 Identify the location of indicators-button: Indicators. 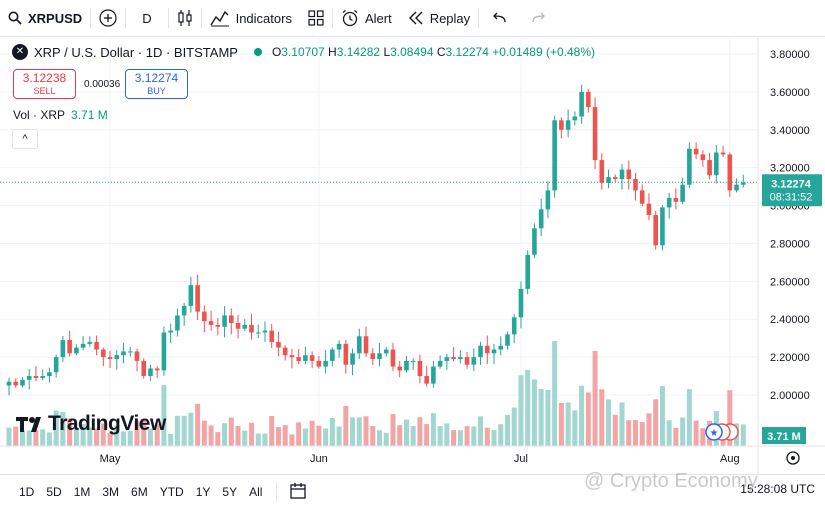
(251, 18).